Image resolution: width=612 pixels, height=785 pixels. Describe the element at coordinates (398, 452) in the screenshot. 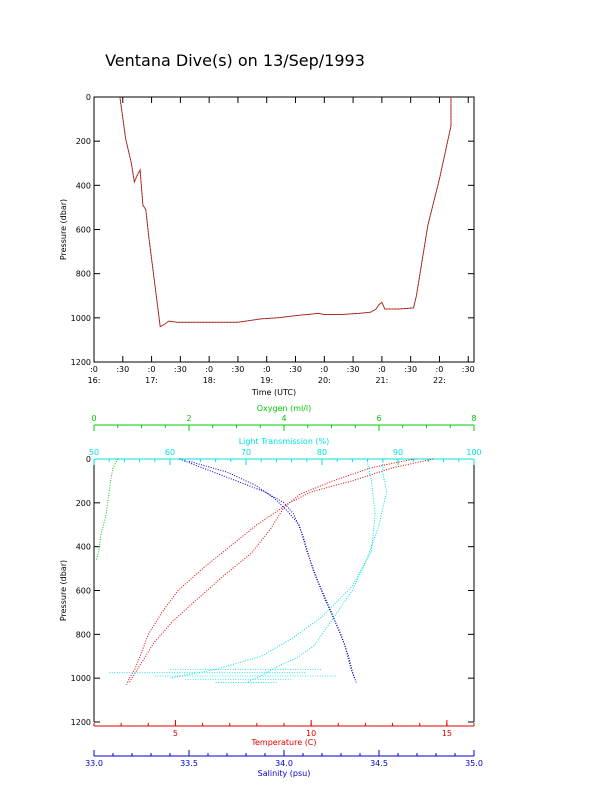

I see `light-tick-label: 90` at that location.